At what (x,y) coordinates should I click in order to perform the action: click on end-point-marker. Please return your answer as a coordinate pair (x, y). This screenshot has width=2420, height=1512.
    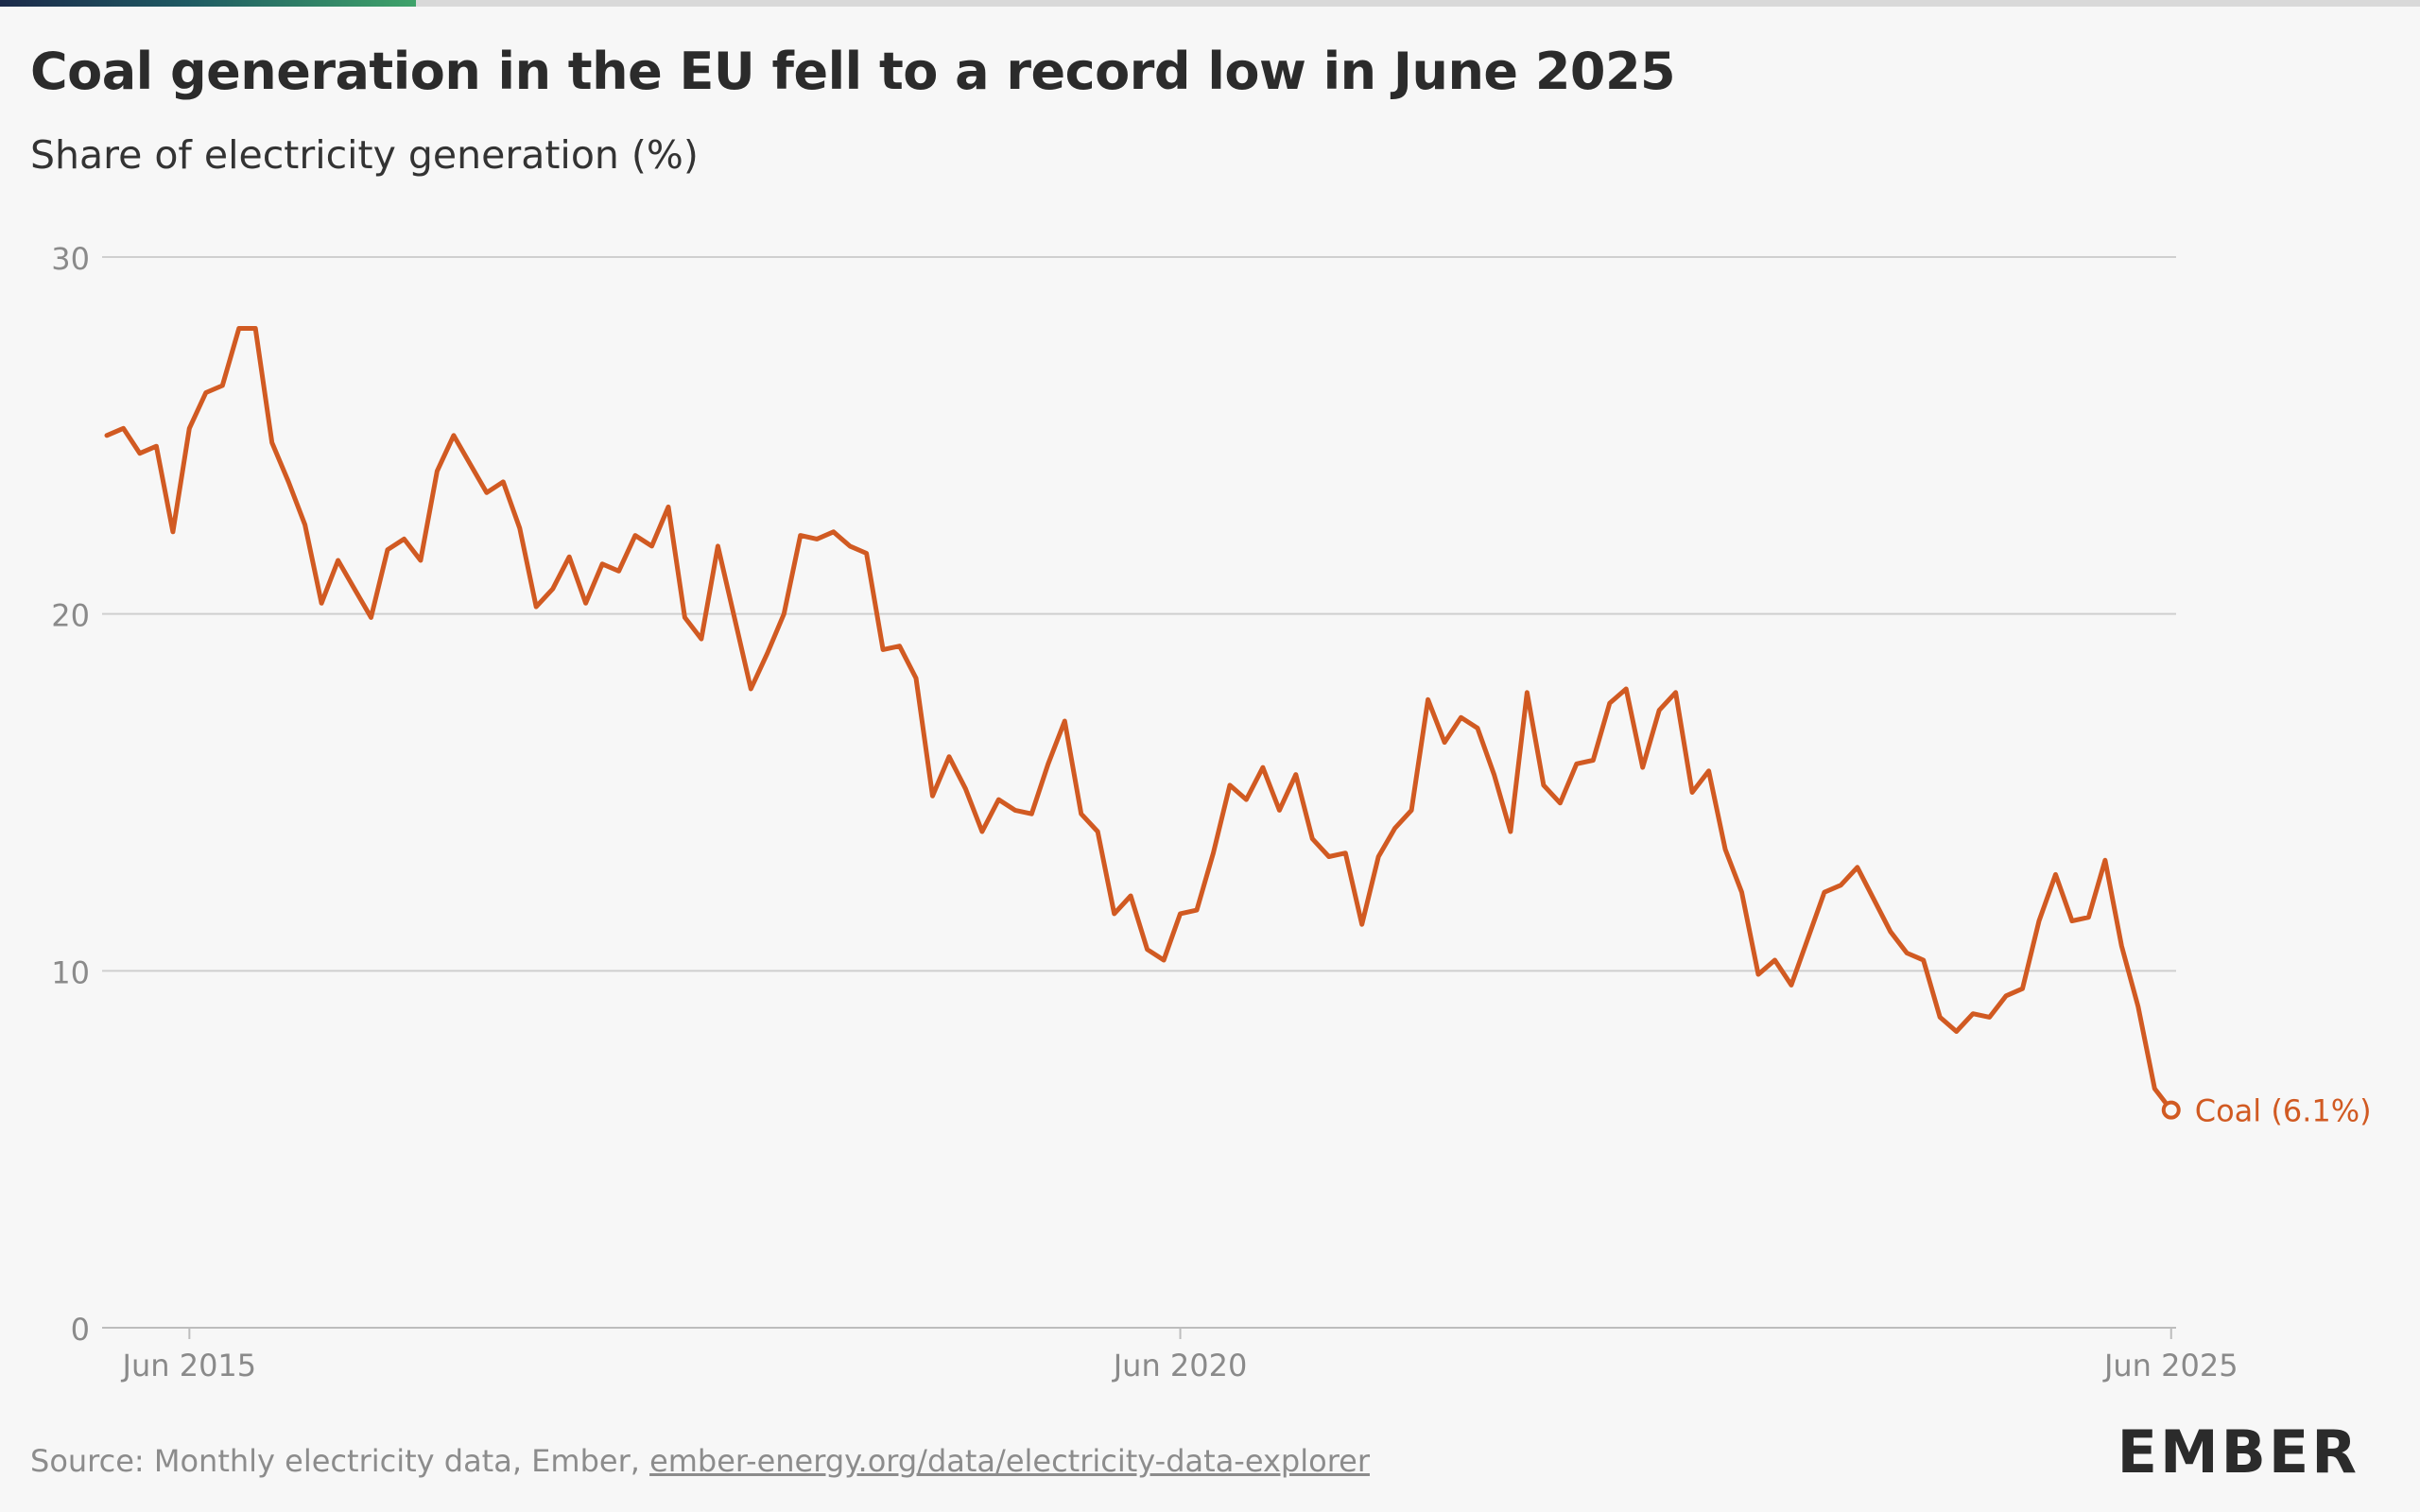
    Looking at the image, I should click on (2171, 1110).